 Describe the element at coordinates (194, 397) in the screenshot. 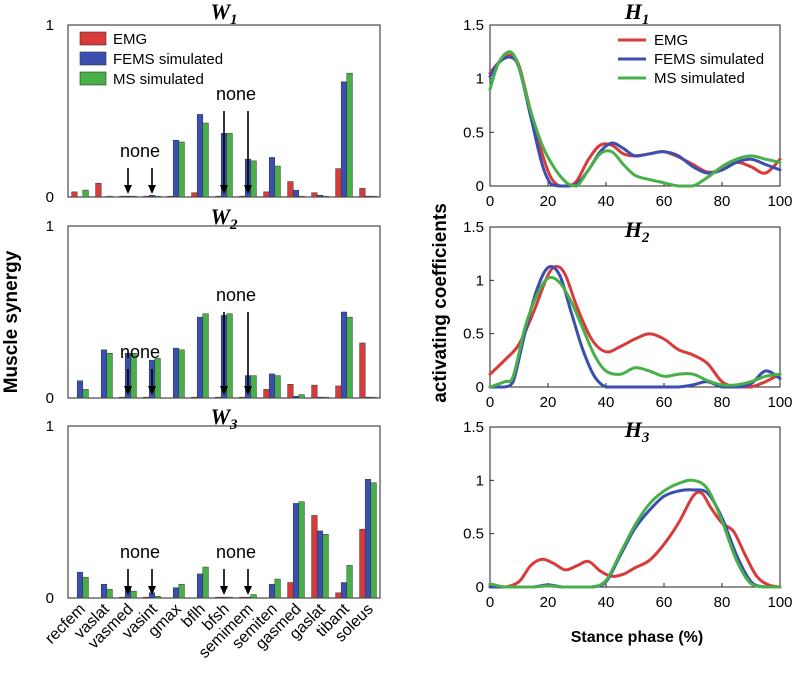

I see `bar-2-bflh-emg` at that location.